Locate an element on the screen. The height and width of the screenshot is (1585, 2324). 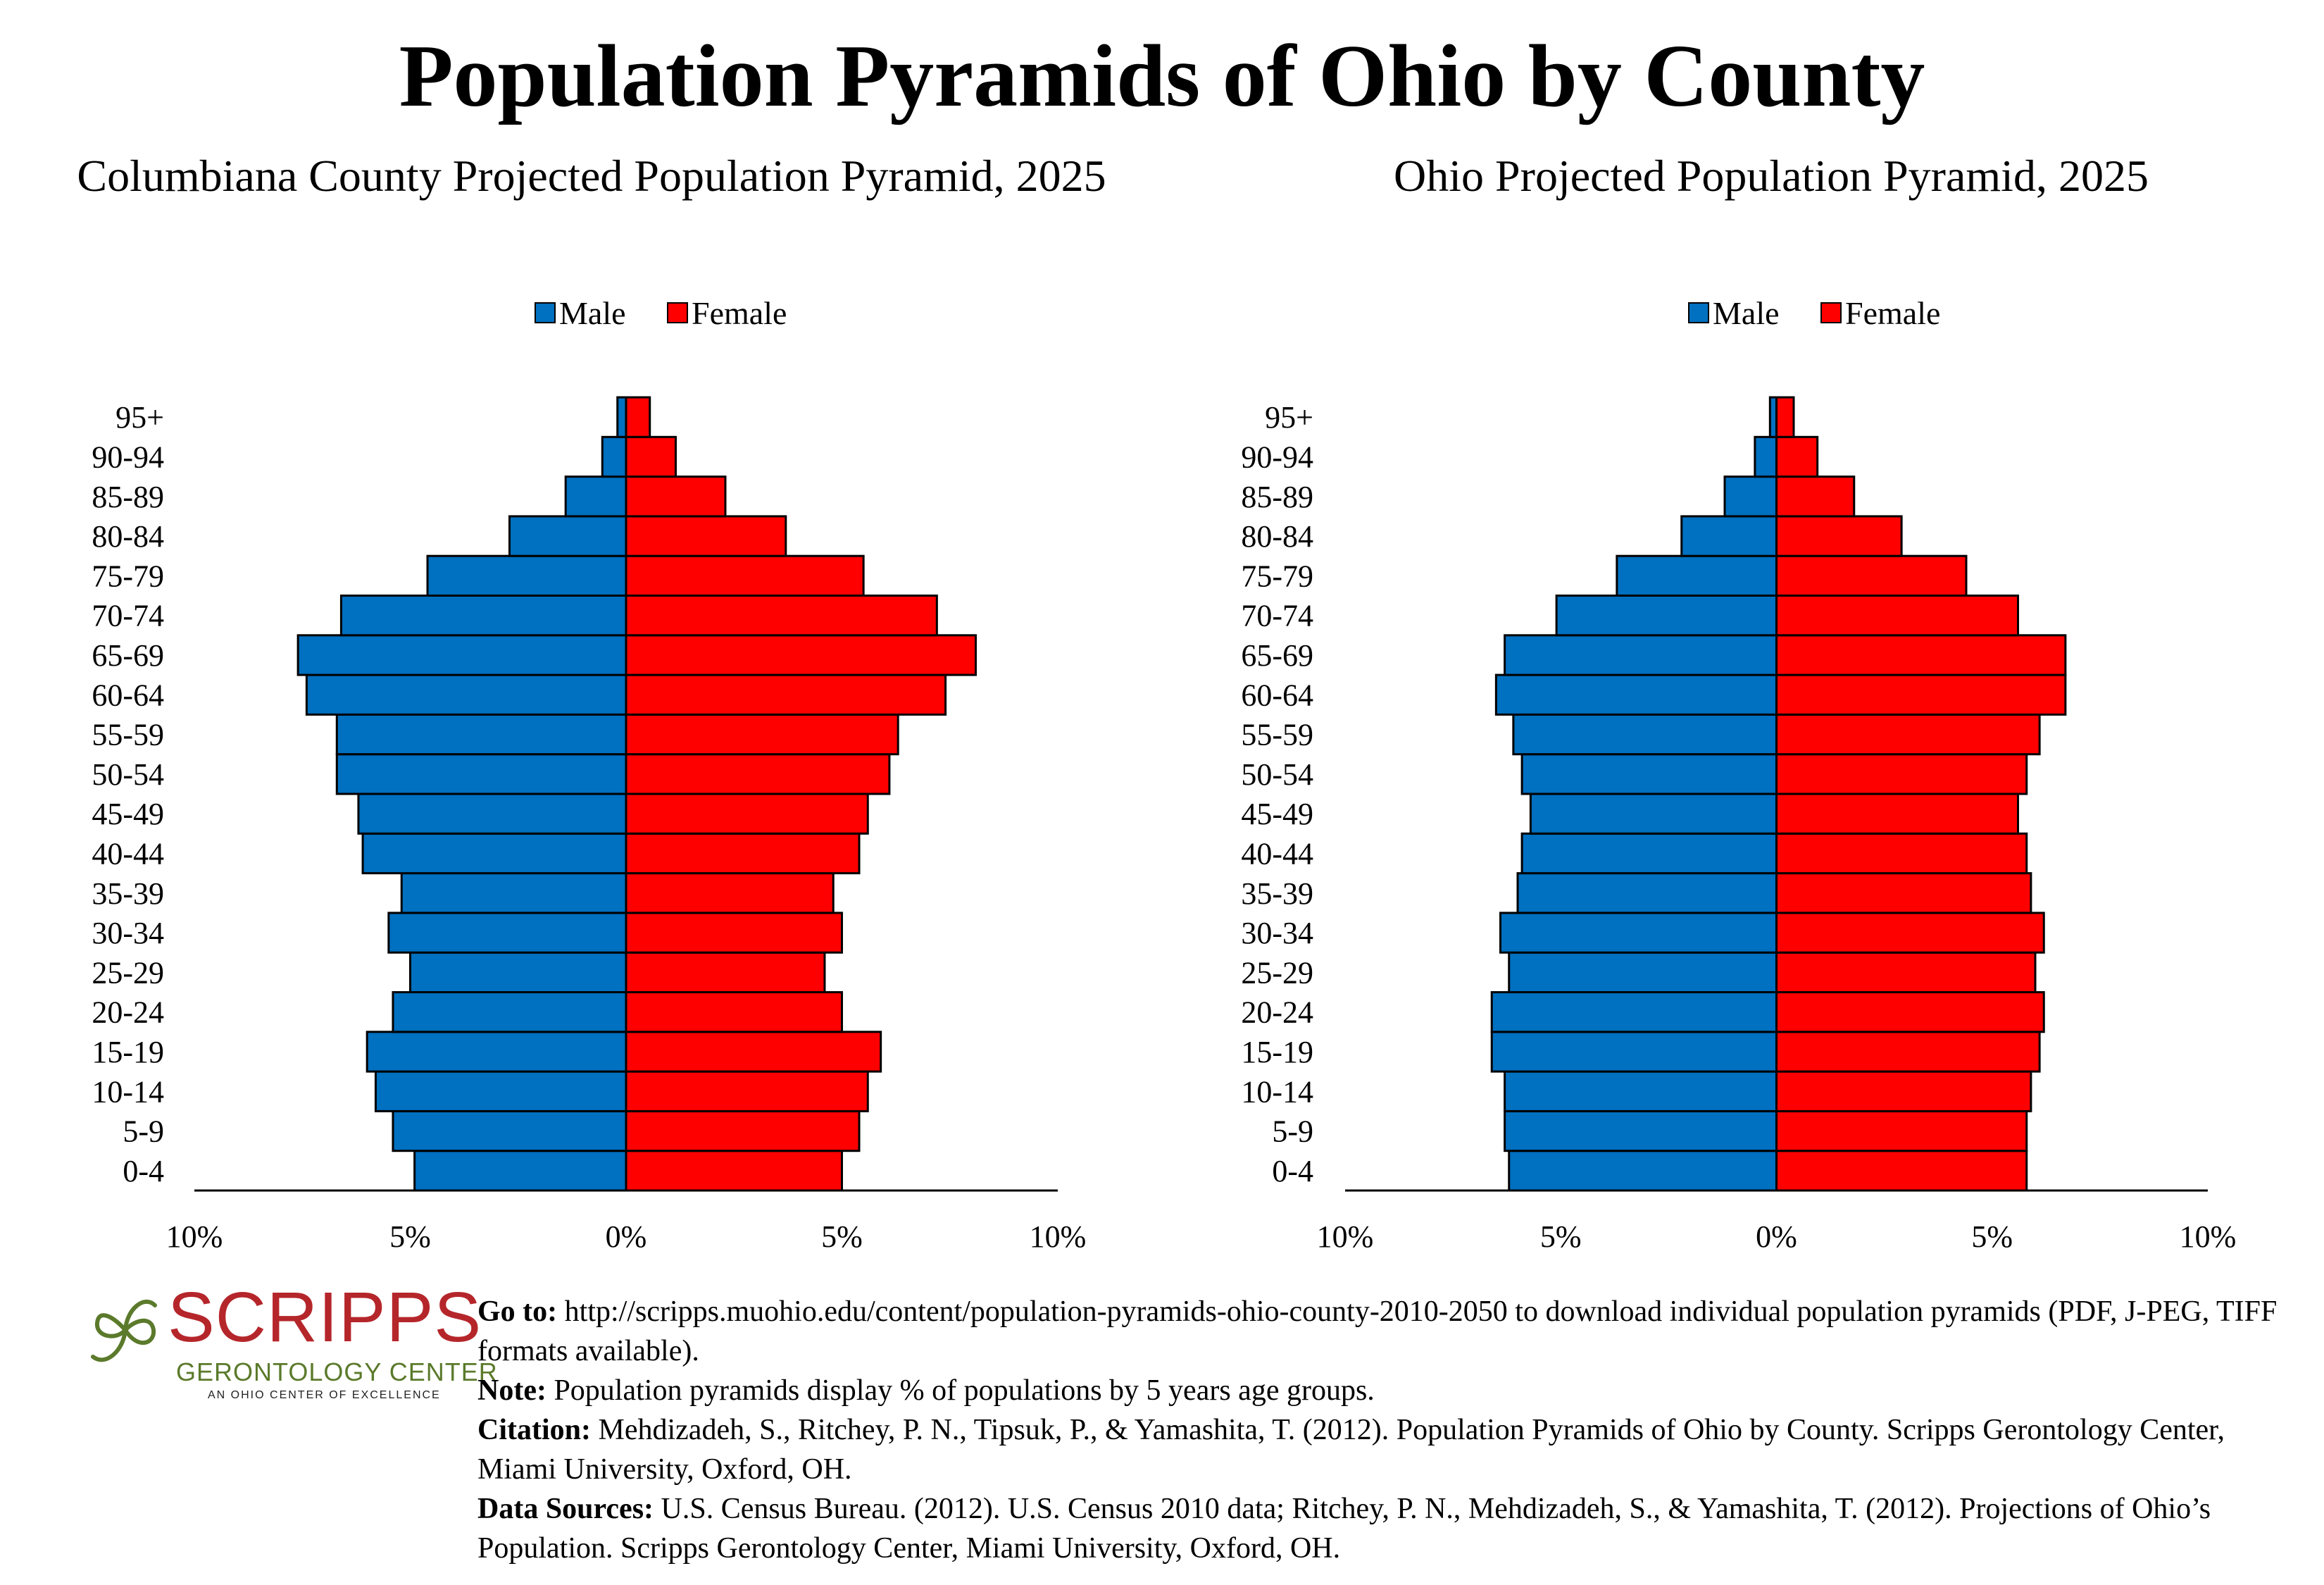
legend-male-swatch is located at coordinates (1699, 312).